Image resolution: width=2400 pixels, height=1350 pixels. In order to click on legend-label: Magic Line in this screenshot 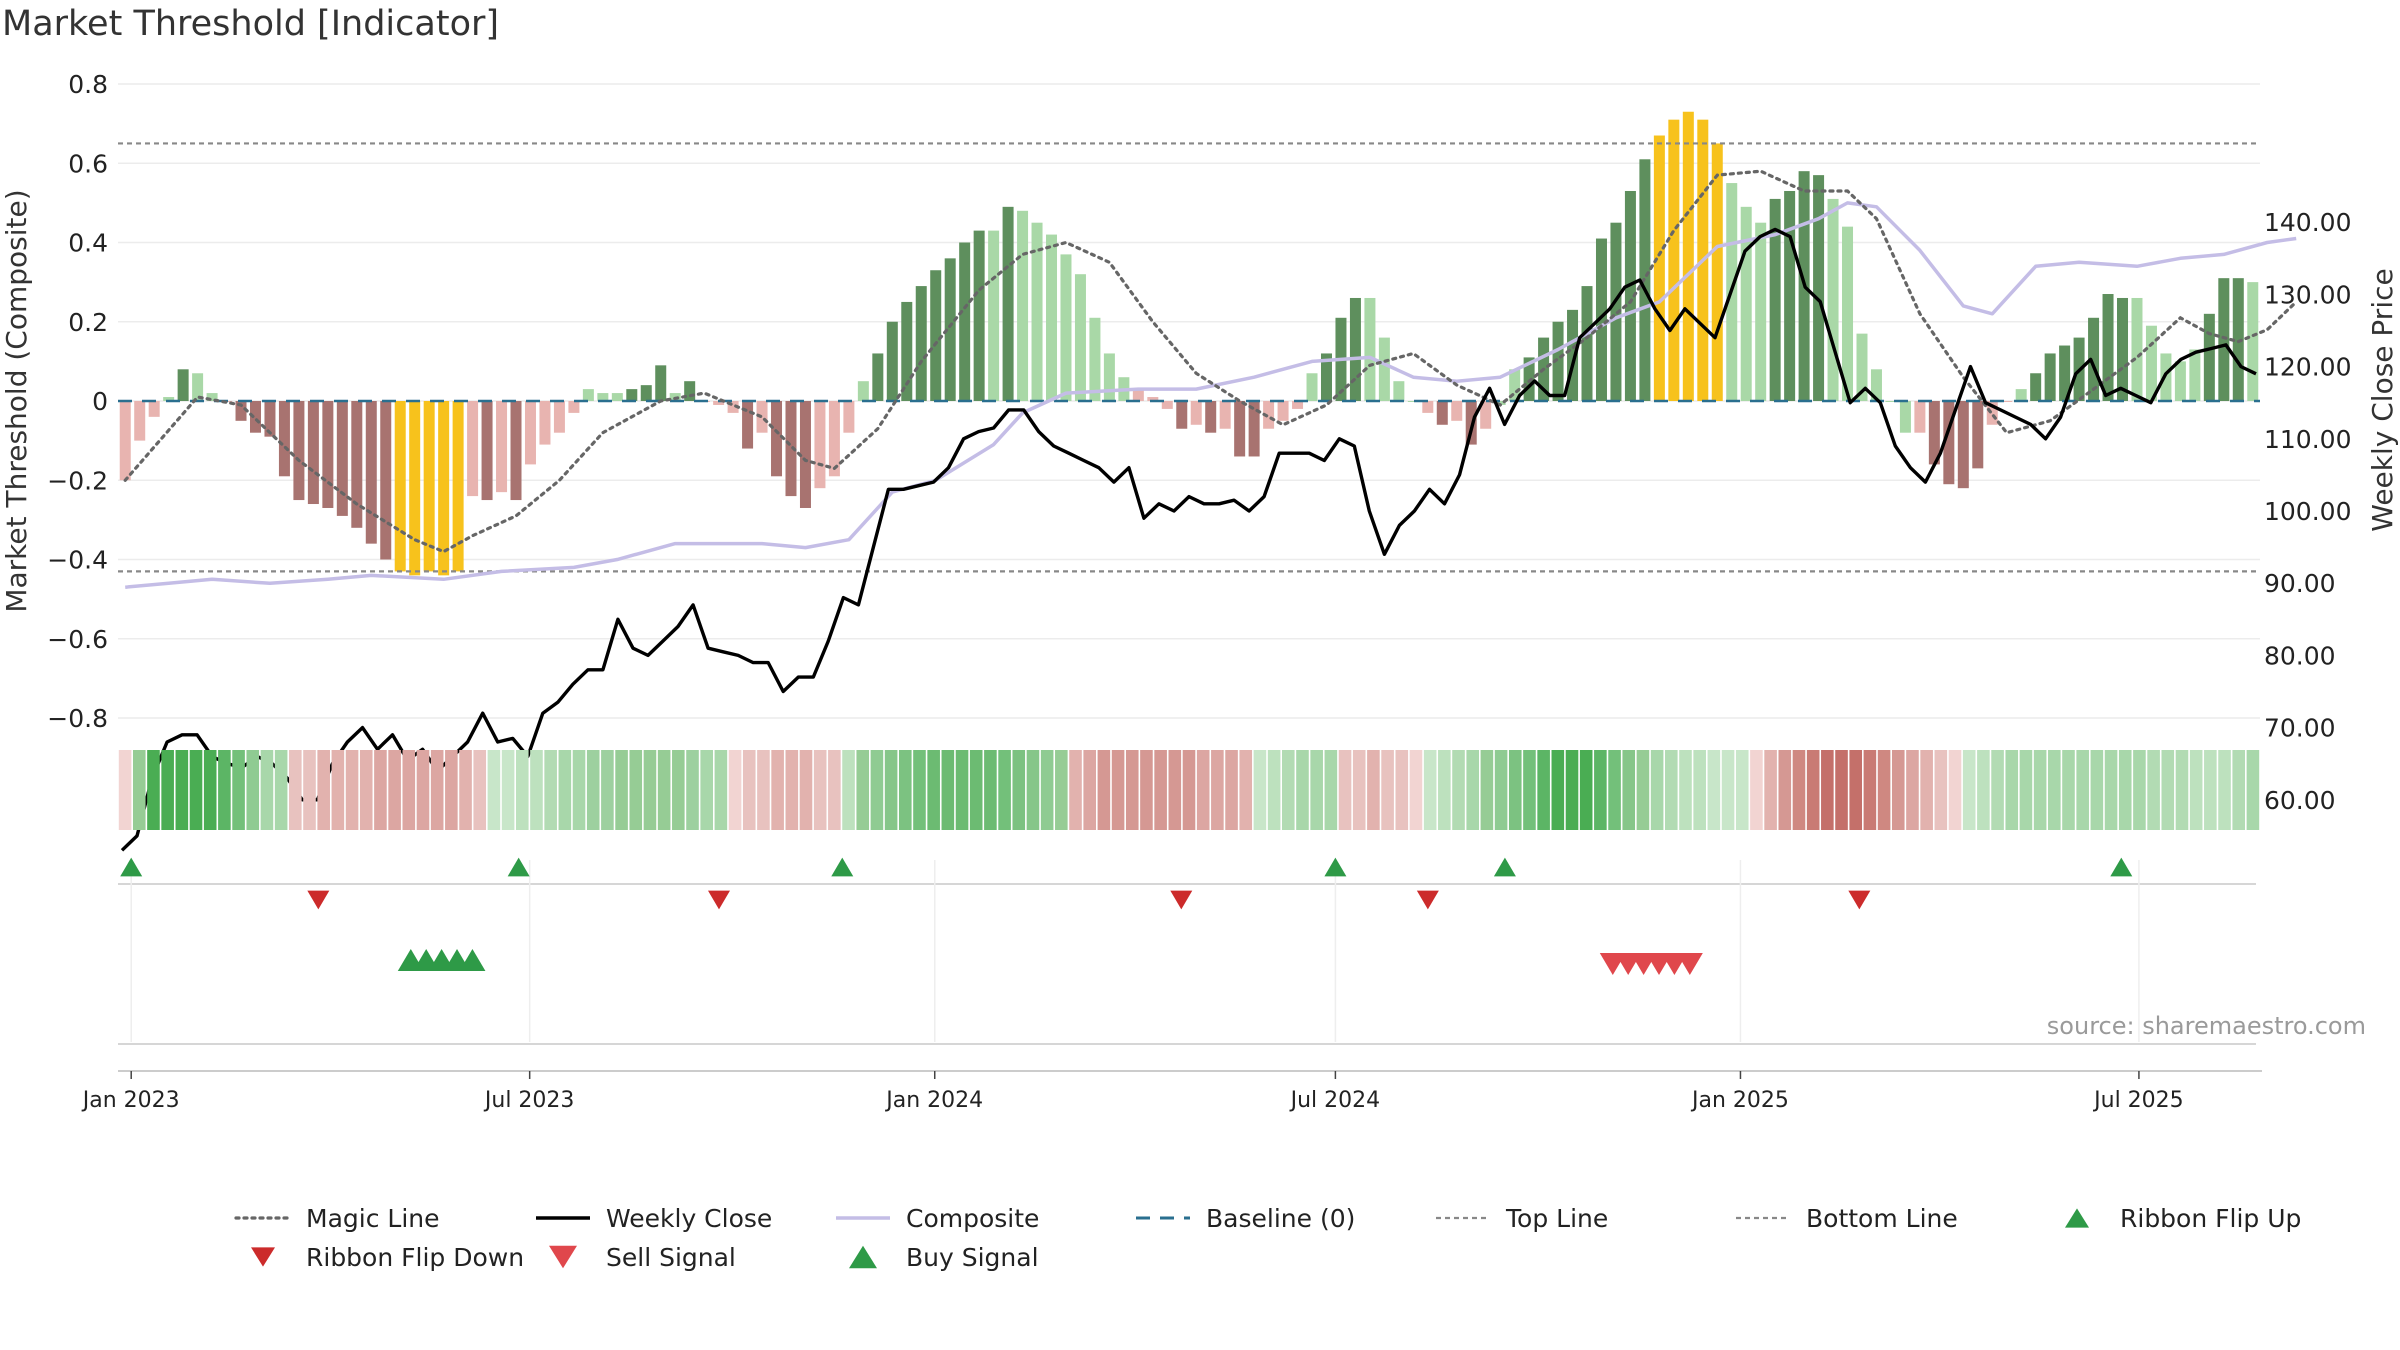, I will do `click(373, 1218)`.